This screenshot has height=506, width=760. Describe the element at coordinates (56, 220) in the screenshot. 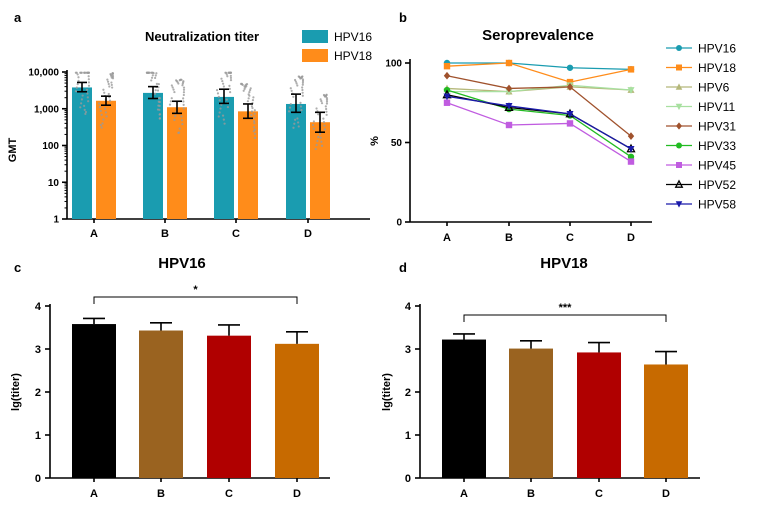

I see `y-tick-label-a: 1` at that location.